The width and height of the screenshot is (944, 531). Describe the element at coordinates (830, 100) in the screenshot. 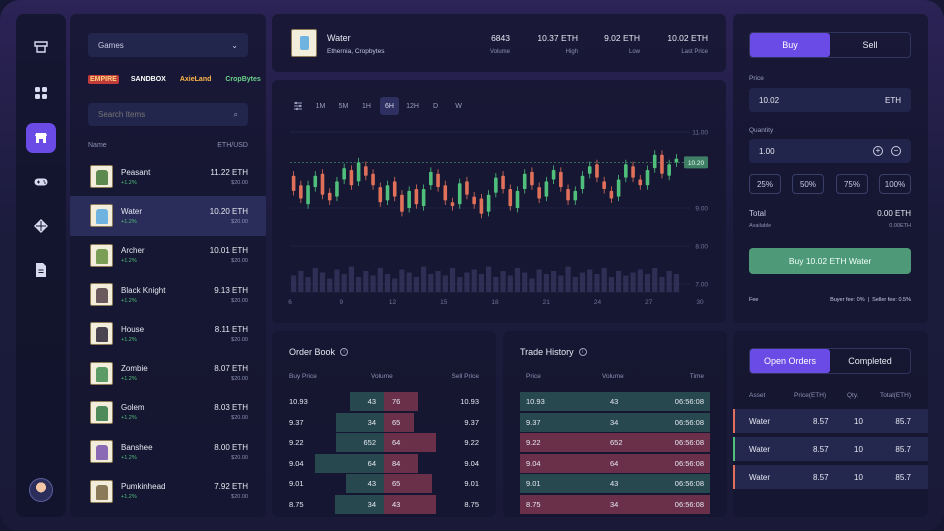

I see `price-field: 10.02 ETH` at that location.